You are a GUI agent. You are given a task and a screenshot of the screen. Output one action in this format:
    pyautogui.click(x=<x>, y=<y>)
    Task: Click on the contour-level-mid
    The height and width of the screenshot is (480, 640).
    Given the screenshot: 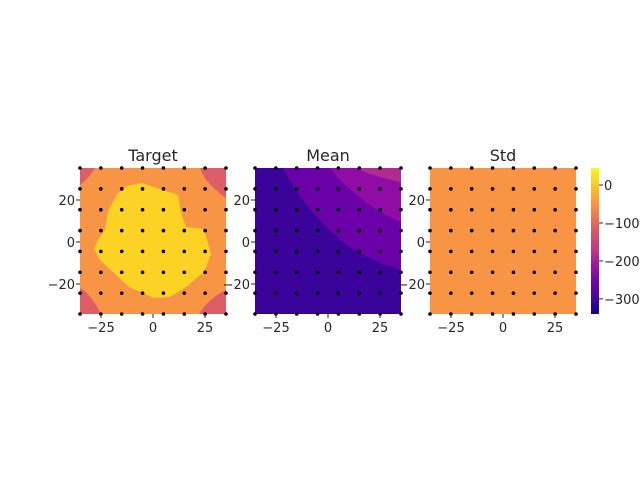 What is the action you would take?
    pyautogui.click(x=365, y=195)
    